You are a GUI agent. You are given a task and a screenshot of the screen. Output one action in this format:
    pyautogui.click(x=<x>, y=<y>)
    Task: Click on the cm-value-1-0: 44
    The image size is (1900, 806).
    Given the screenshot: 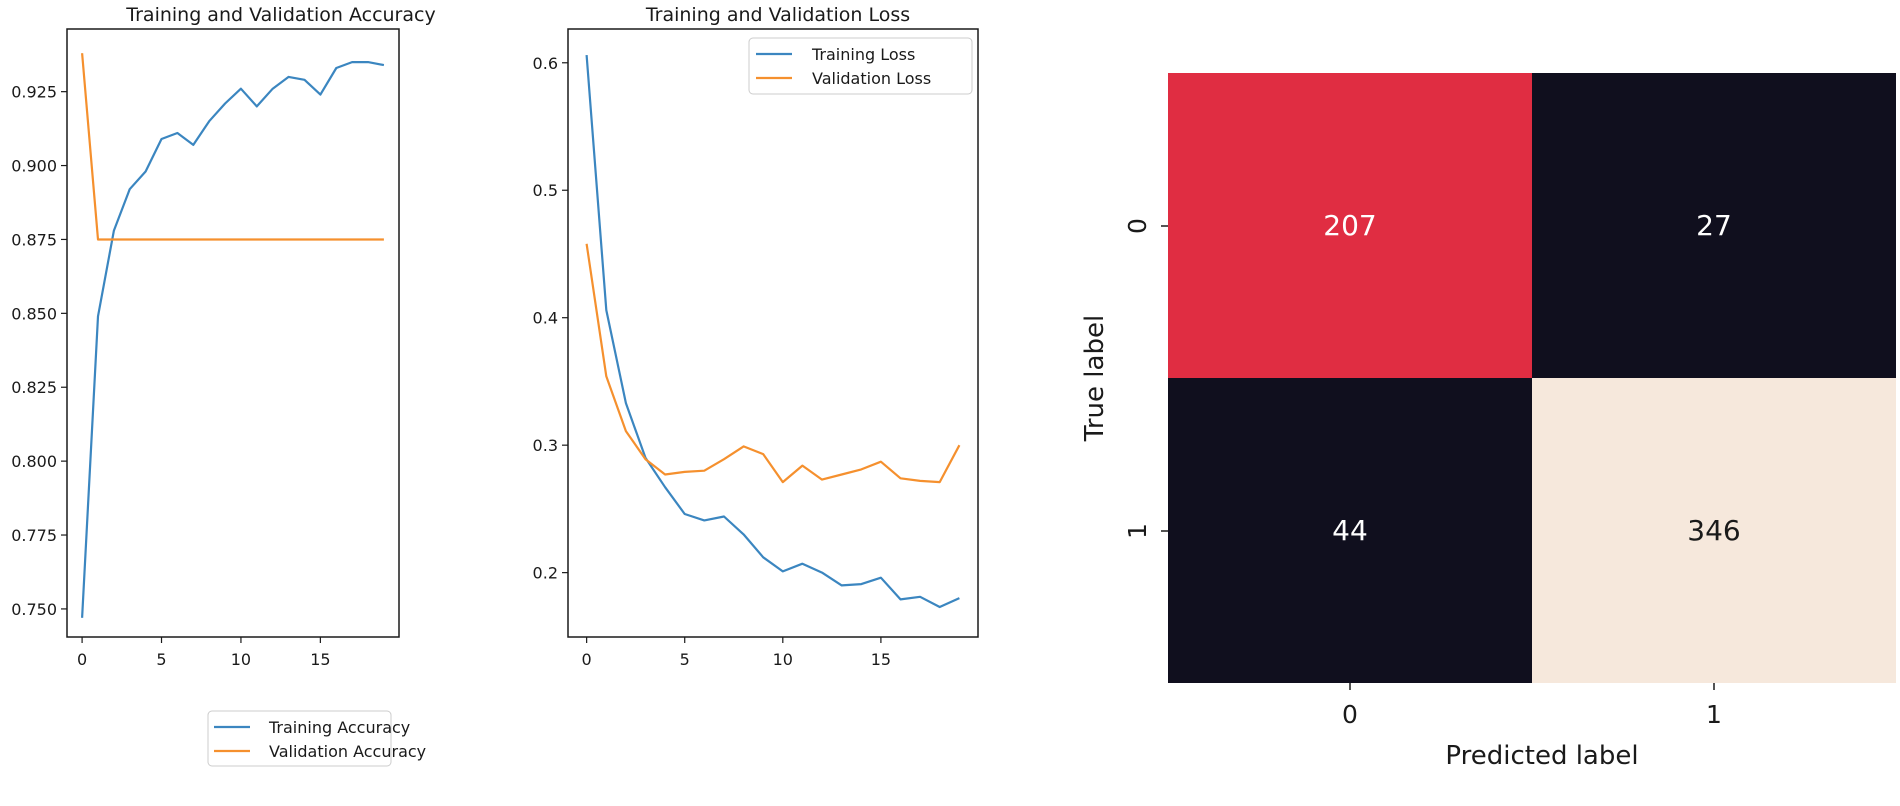 What is the action you would take?
    pyautogui.click(x=1350, y=530)
    